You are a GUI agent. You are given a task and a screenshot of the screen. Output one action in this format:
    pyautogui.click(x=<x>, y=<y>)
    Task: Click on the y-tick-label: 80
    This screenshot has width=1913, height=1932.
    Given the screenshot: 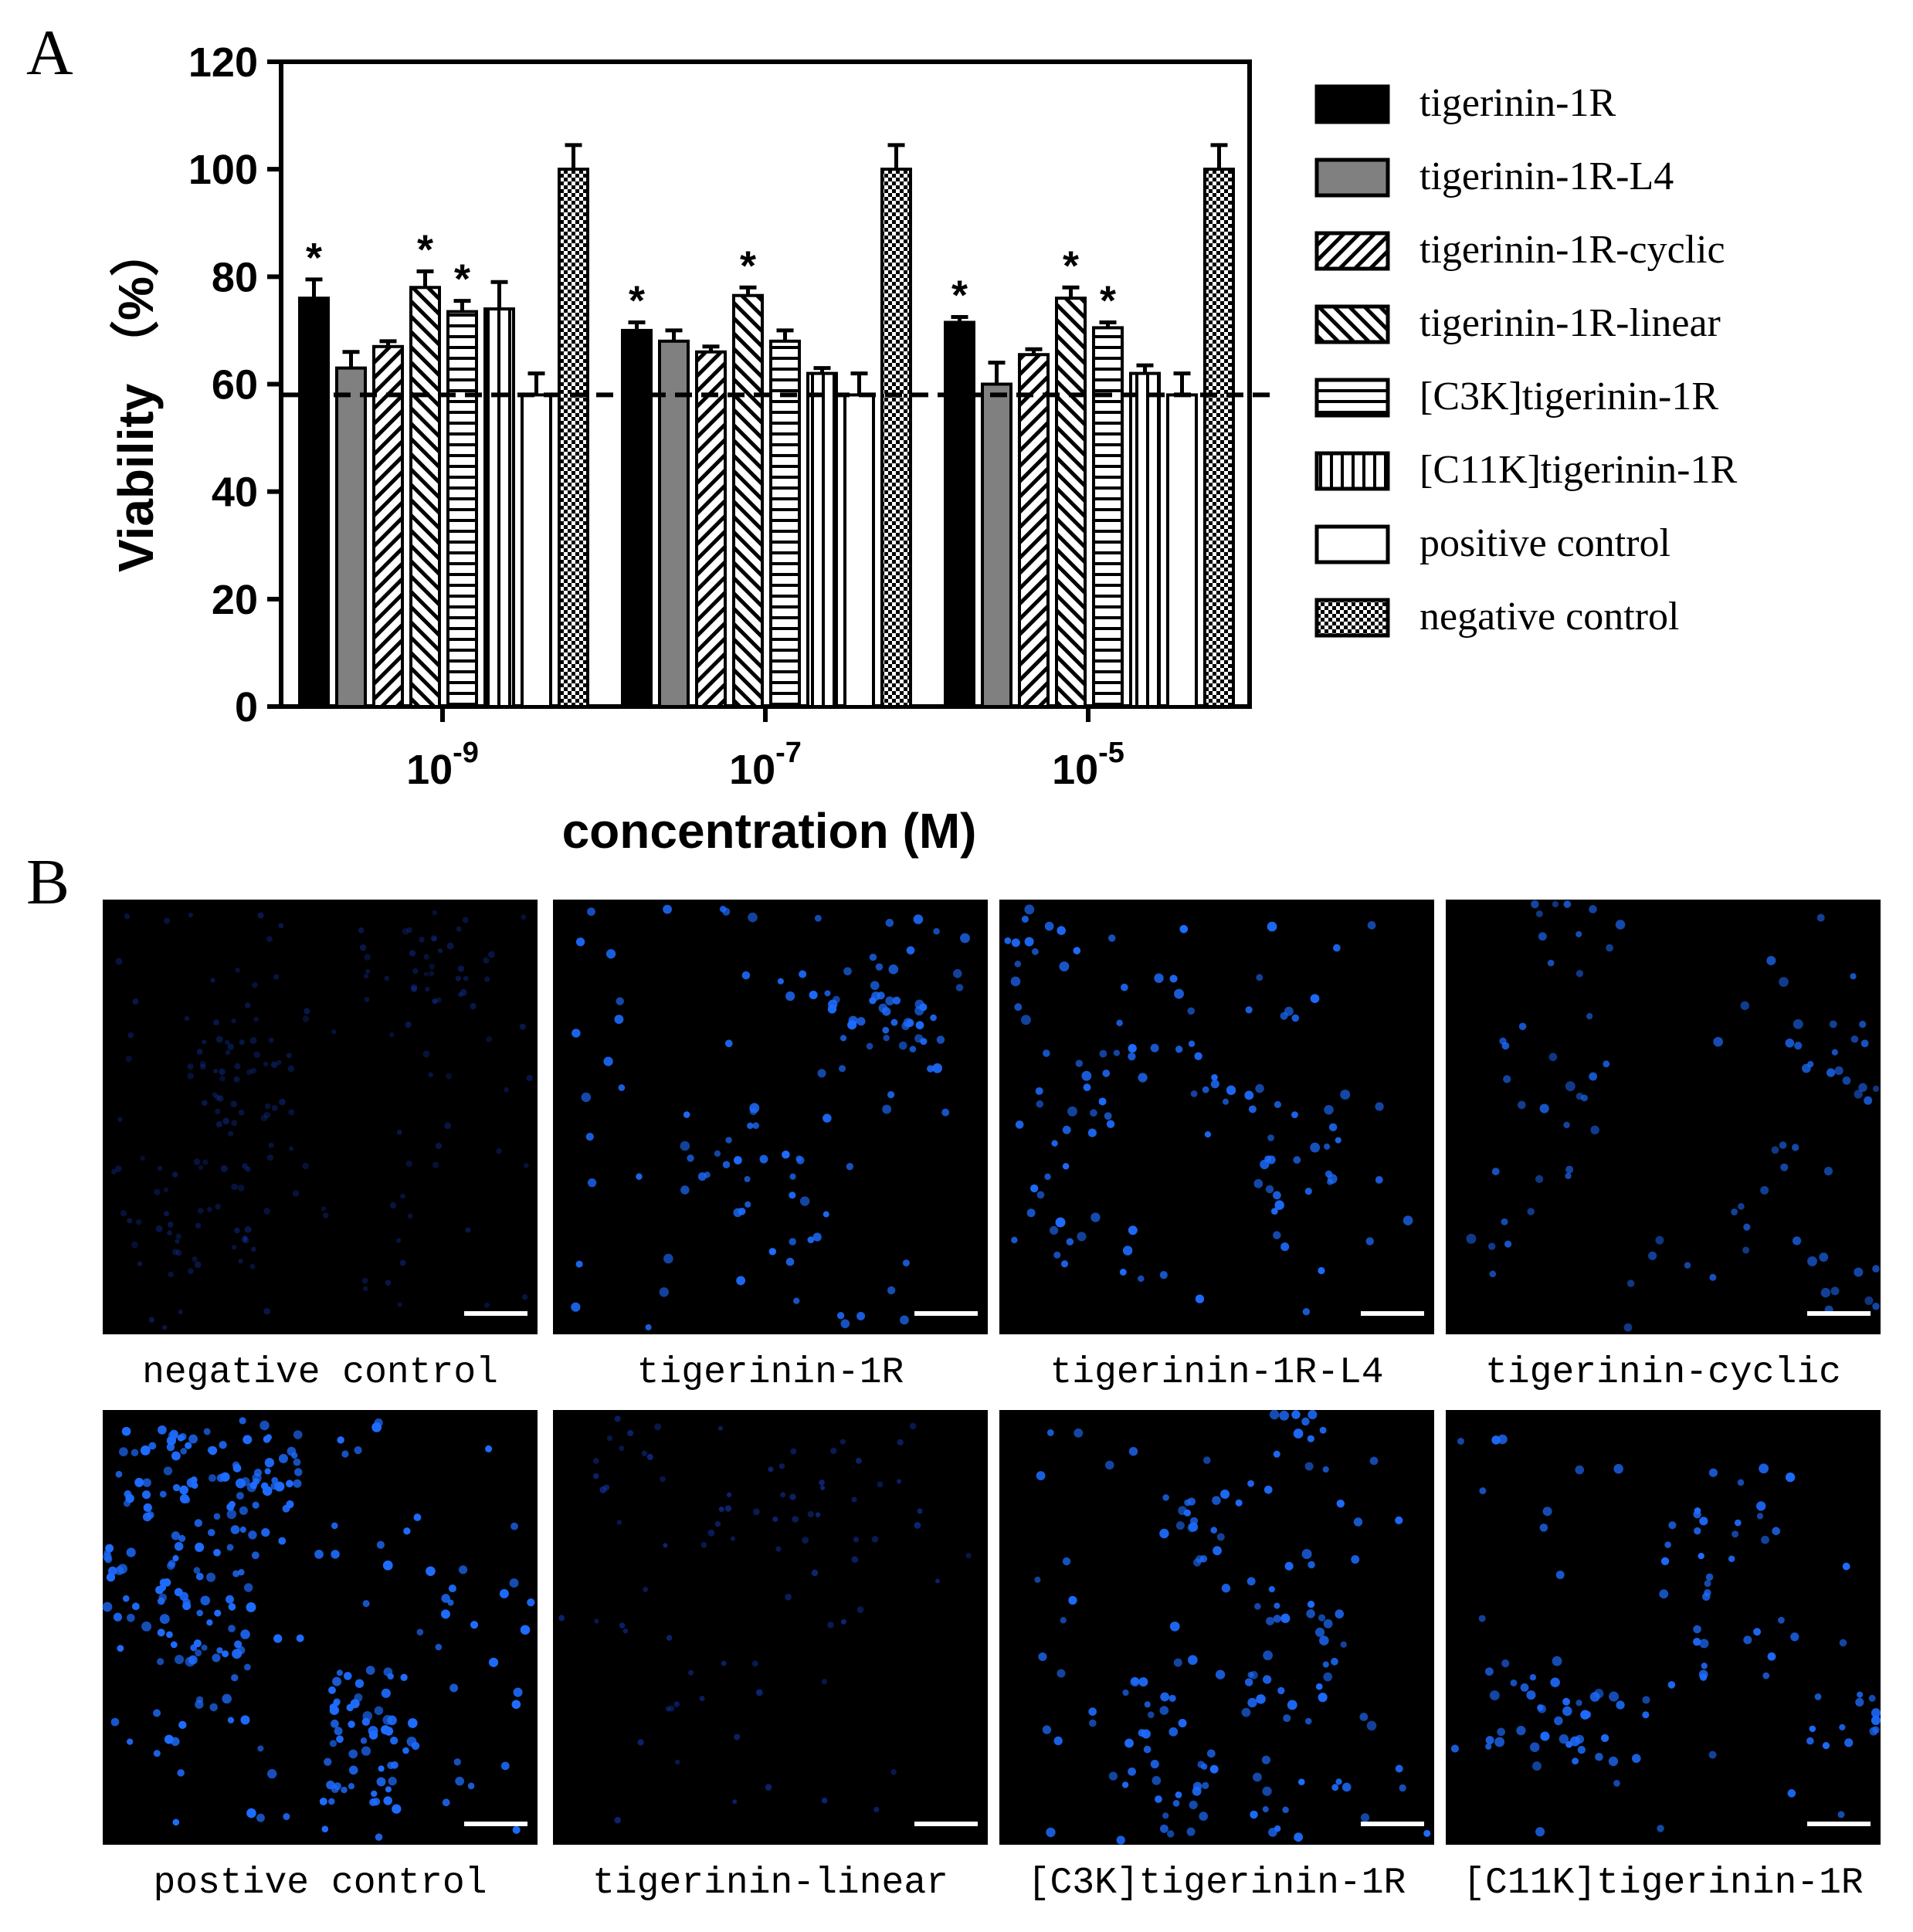 What is the action you would take?
    pyautogui.click(x=235, y=277)
    